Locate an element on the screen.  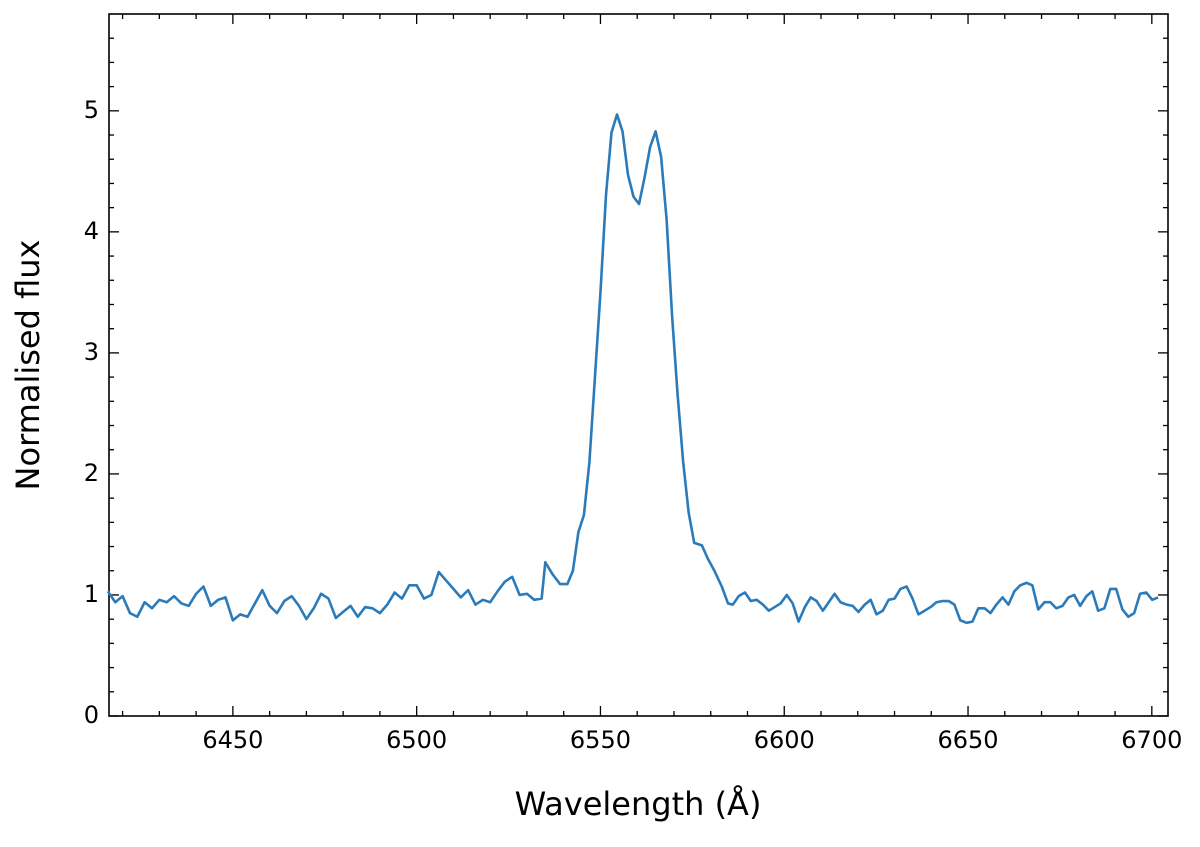
x-tick-label: 6550 is located at coordinates (600, 740).